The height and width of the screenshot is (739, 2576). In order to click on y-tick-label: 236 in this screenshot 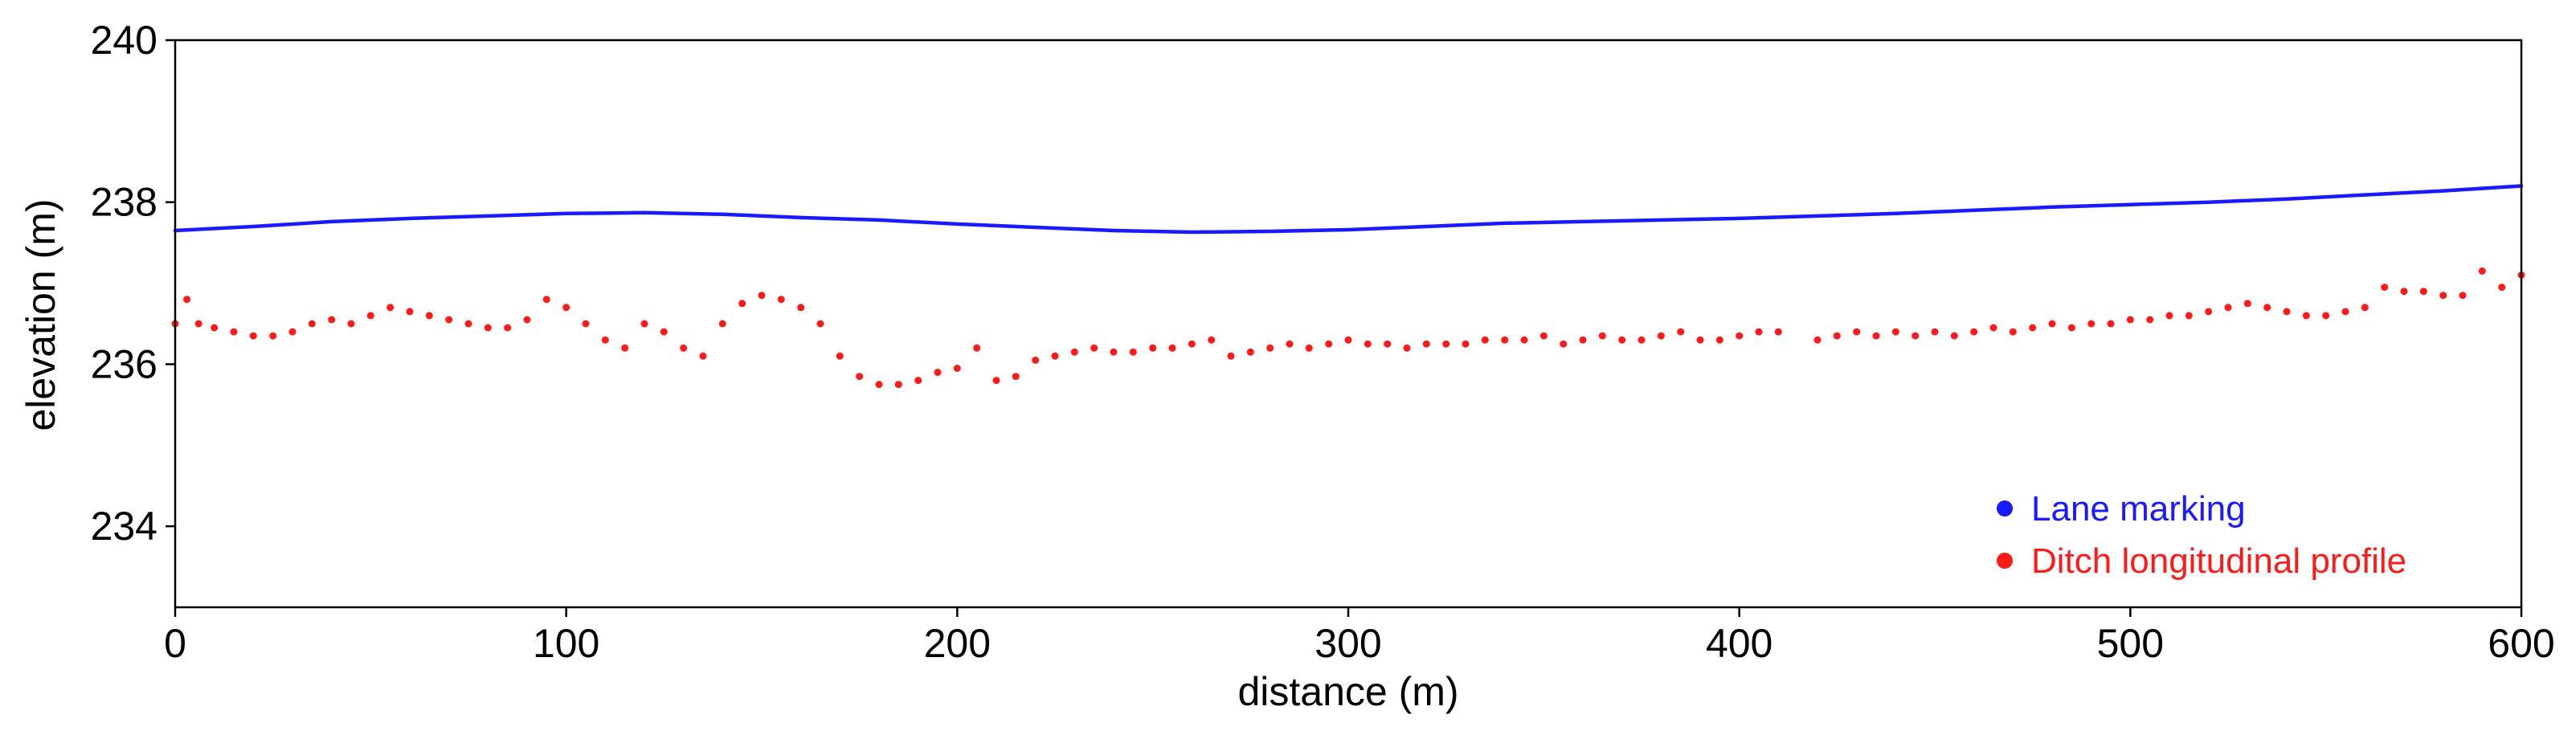, I will do `click(124, 363)`.